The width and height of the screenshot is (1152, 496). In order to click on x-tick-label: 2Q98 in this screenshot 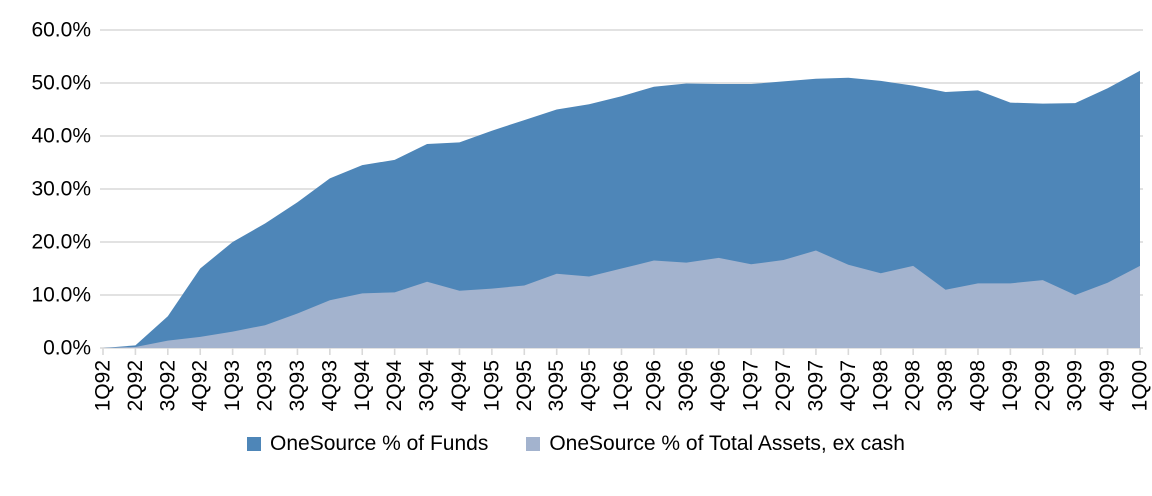, I will do `click(913, 385)`.